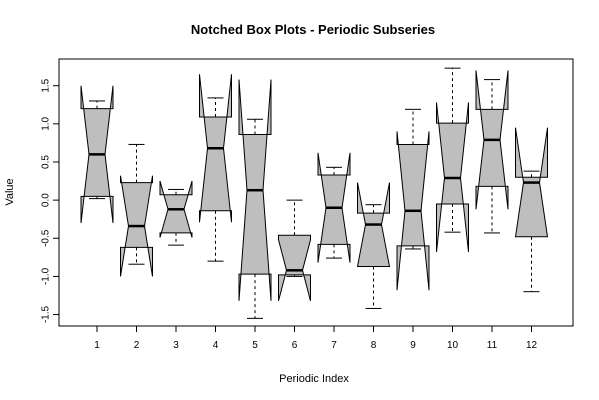 This screenshot has width=599, height=400. Describe the element at coordinates (413, 345) in the screenshot. I see `x-tick-label: 9` at that location.